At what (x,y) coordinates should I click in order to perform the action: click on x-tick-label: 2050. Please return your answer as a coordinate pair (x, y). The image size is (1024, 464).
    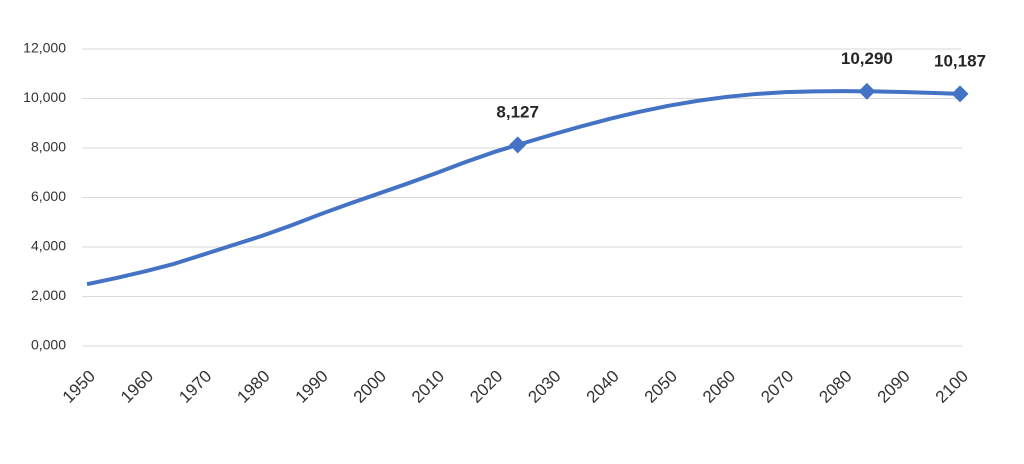
    Looking at the image, I should click on (661, 387).